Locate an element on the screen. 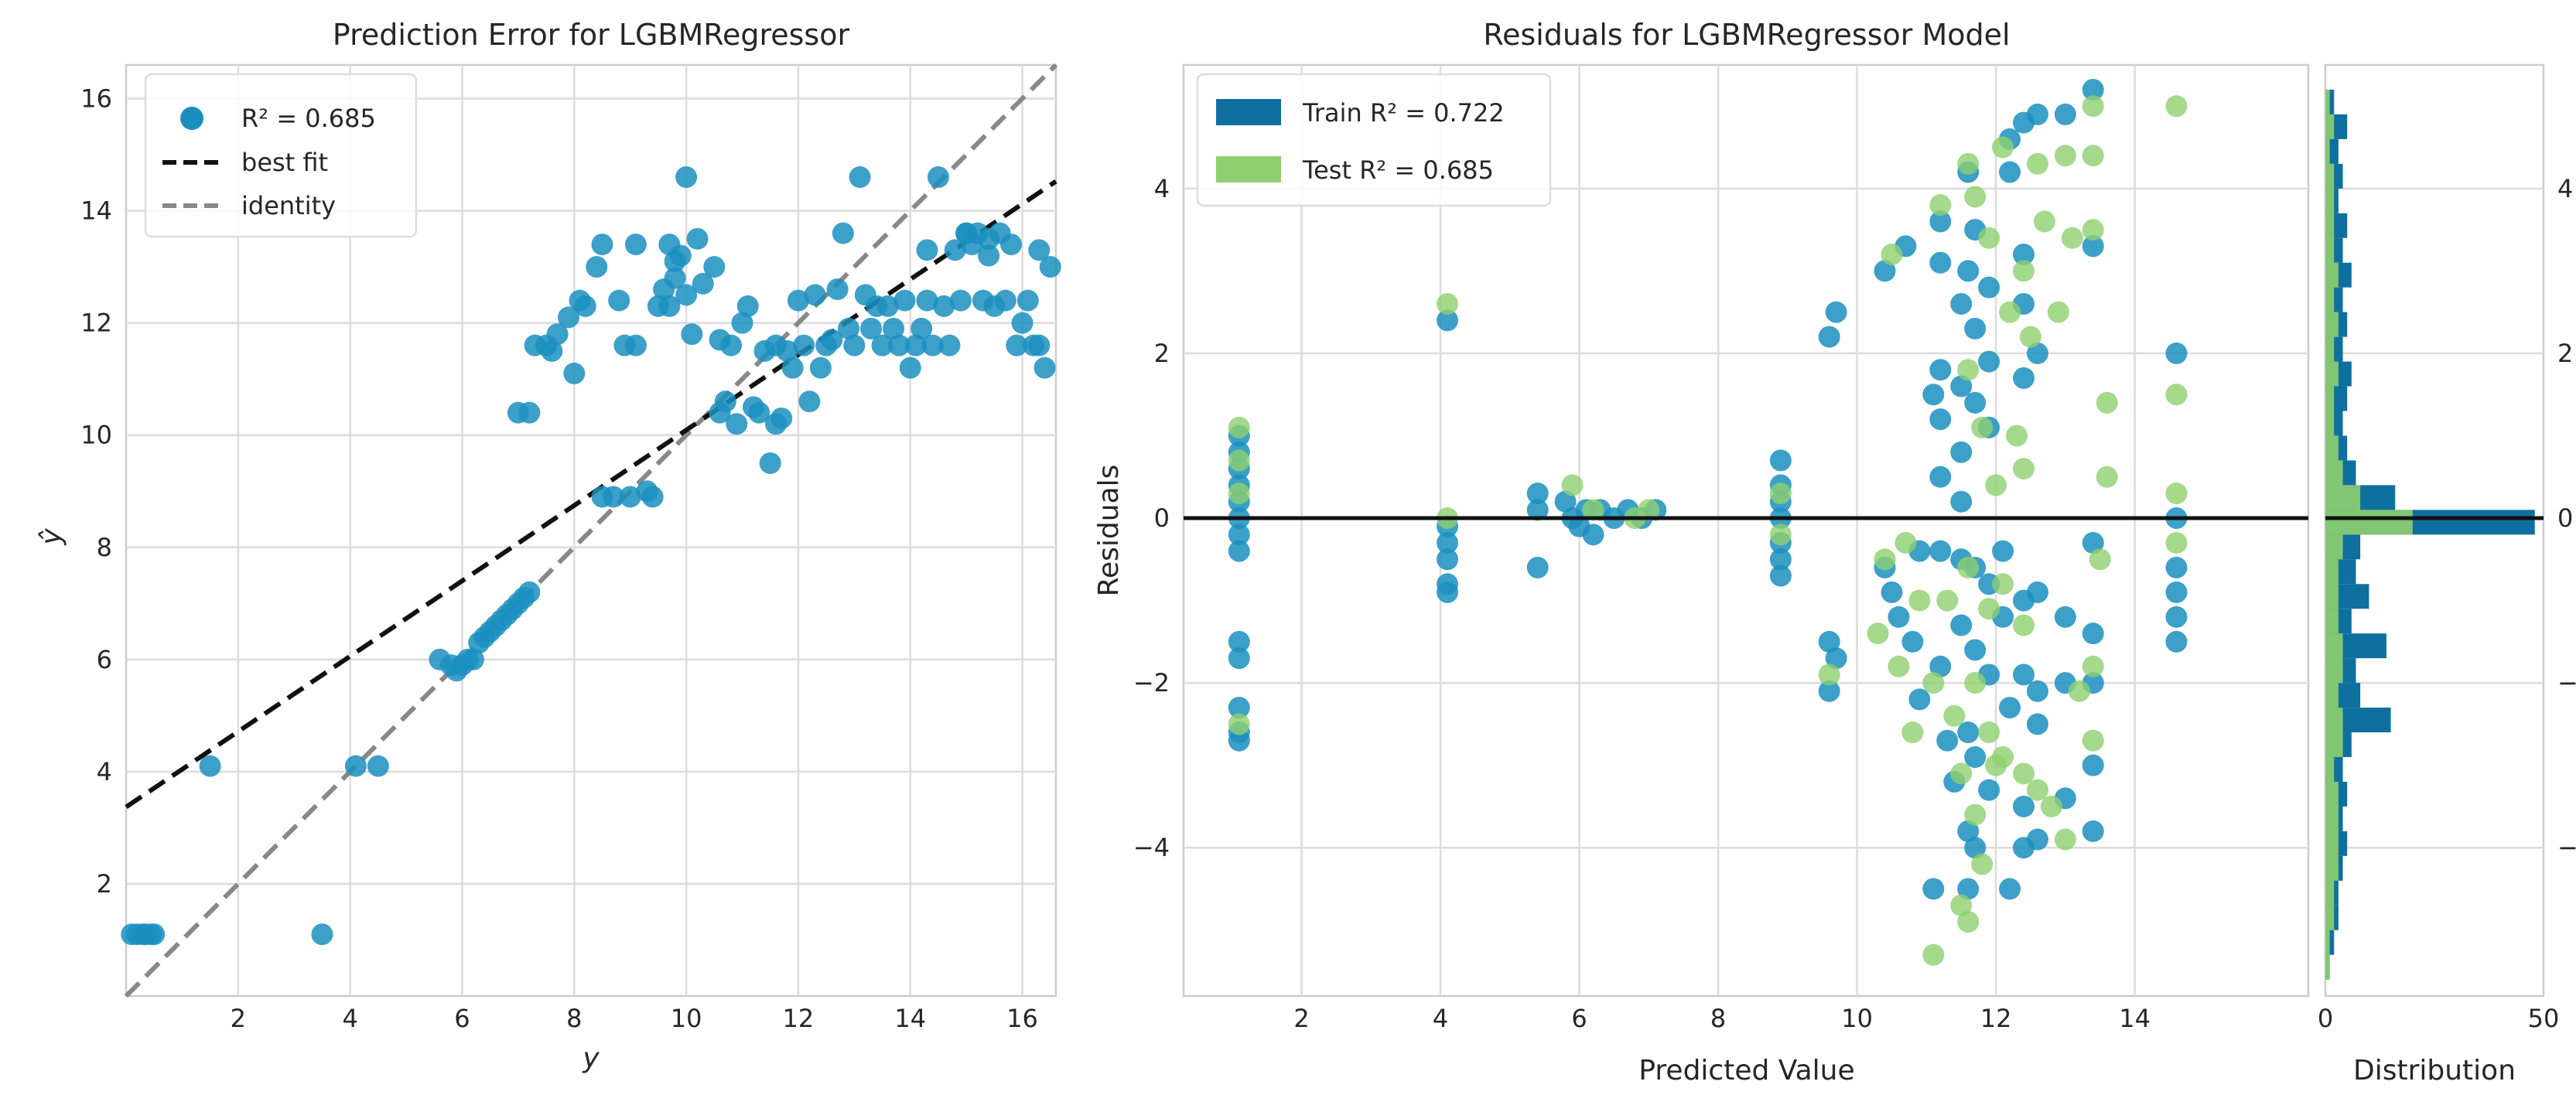 The image size is (2576, 1095). x-tick-label: 12 is located at coordinates (799, 1019).